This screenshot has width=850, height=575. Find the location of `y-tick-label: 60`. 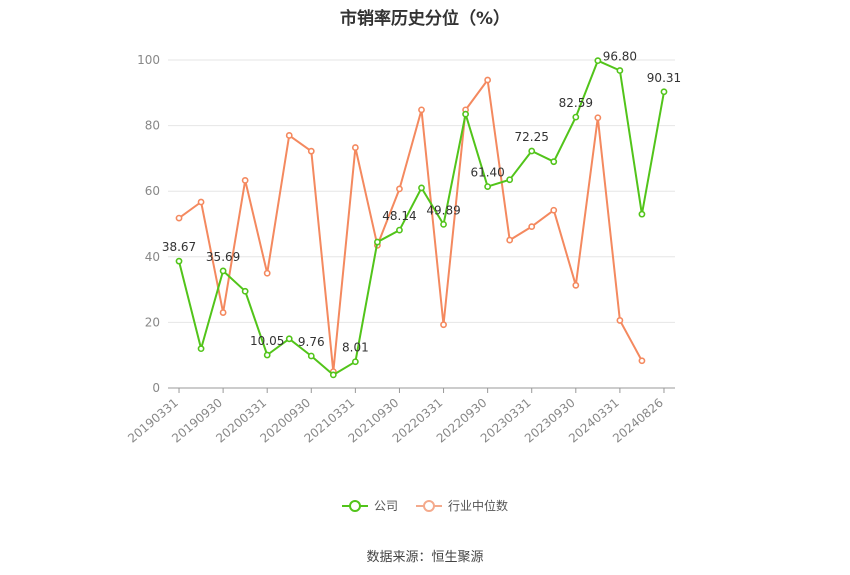

y-tick-label: 60 is located at coordinates (152, 191).